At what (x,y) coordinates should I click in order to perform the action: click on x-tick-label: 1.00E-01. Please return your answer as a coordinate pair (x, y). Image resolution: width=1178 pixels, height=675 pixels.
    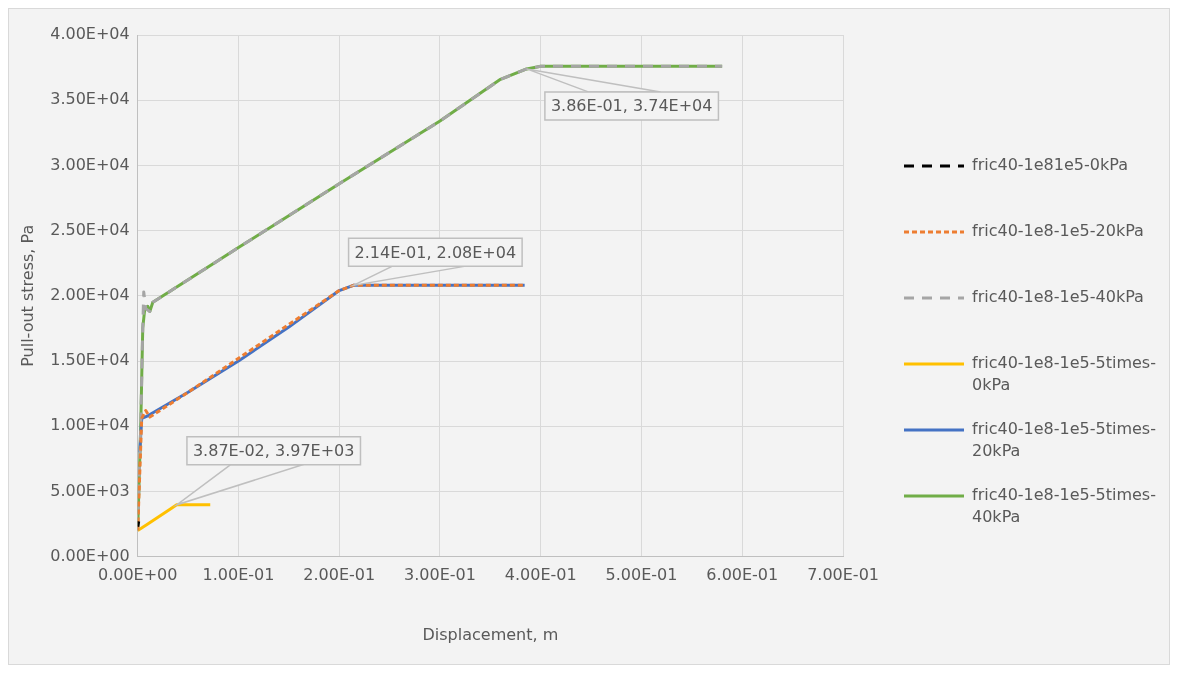
    Looking at the image, I should click on (238, 575).